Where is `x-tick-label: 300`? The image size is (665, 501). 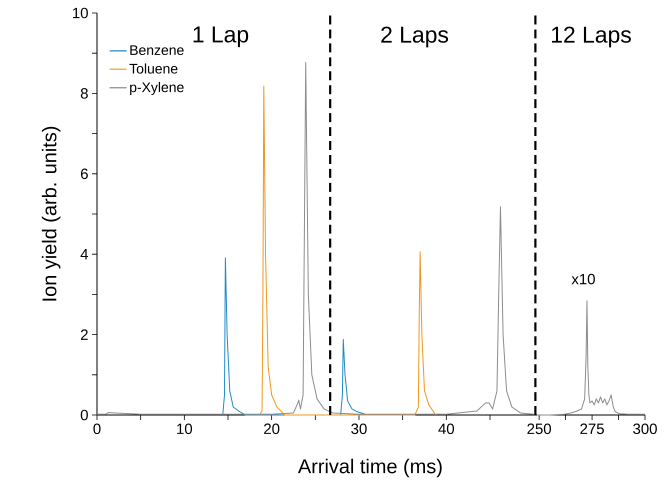 x-tick-label: 300 is located at coordinates (645, 429).